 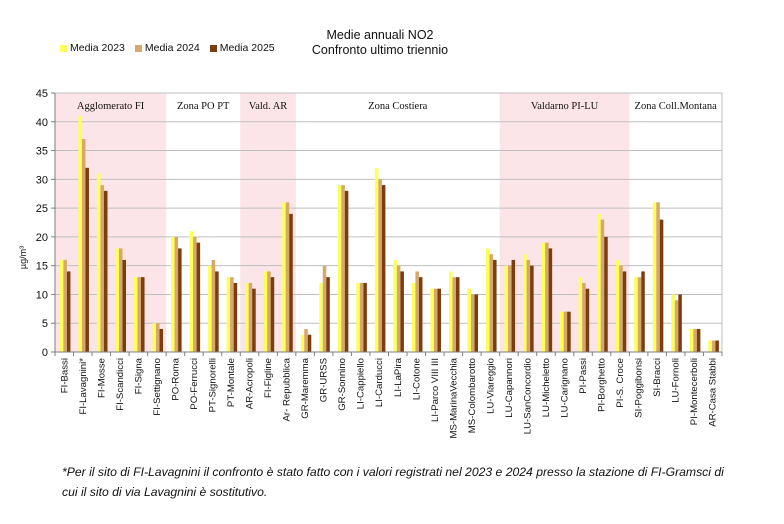 What do you see at coordinates (231, 382) in the screenshot?
I see `x-tick-label: PT-Montale` at bounding box center [231, 382].